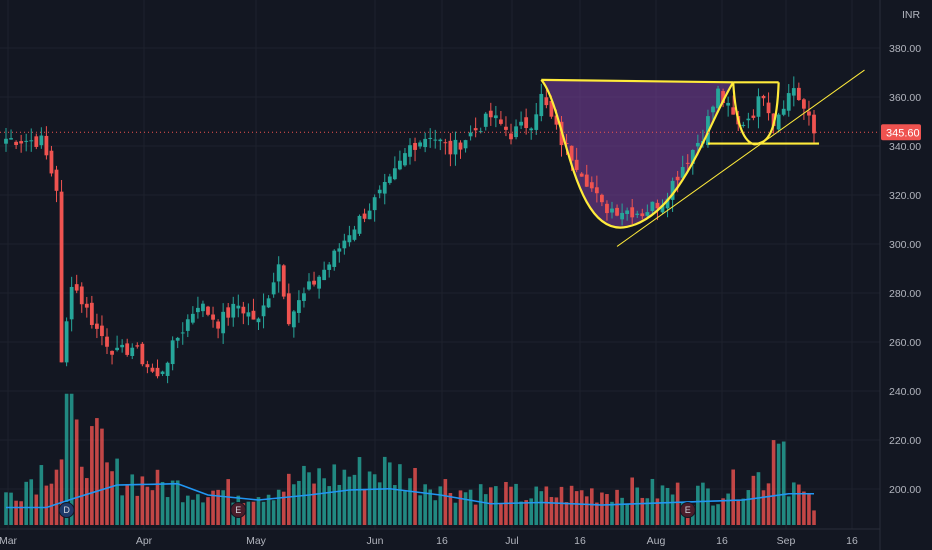  Describe the element at coordinates (375, 541) in the screenshot. I see `x-tick-label: Jun` at that location.